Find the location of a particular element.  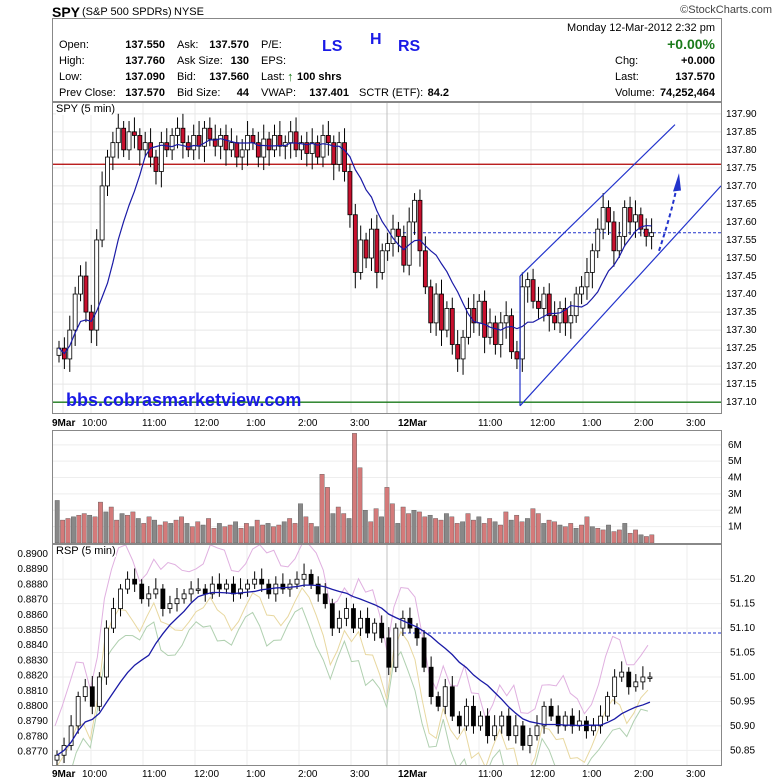

security-name: (S&P 500 SPDRs) is located at coordinates (127, 12).